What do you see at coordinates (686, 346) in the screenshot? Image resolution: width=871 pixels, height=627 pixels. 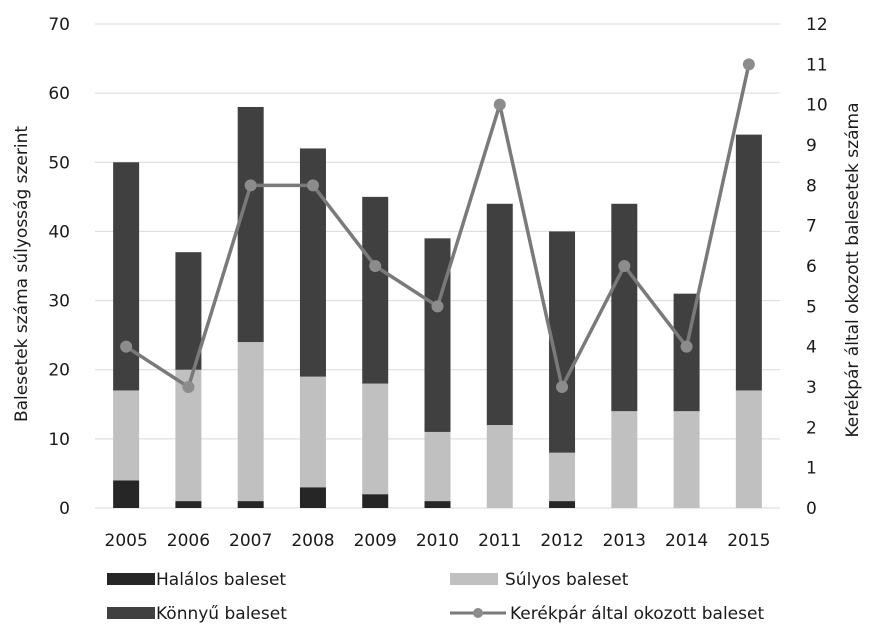 I see `point-kerekpar-2014` at bounding box center [686, 346].